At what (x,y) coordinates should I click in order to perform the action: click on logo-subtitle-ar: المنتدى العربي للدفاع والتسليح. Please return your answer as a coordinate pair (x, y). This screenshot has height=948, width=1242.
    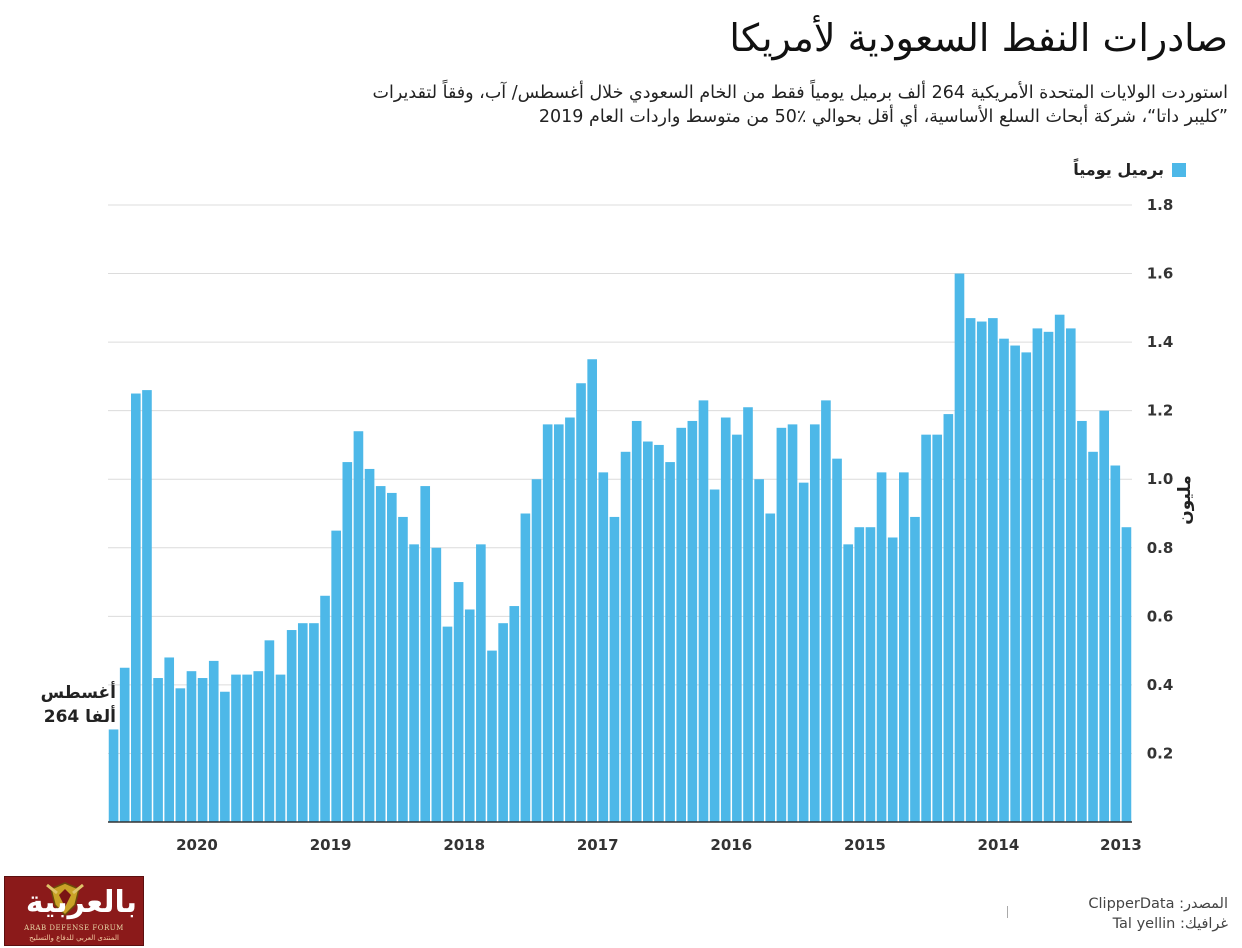
    Looking at the image, I should click on (74, 938).